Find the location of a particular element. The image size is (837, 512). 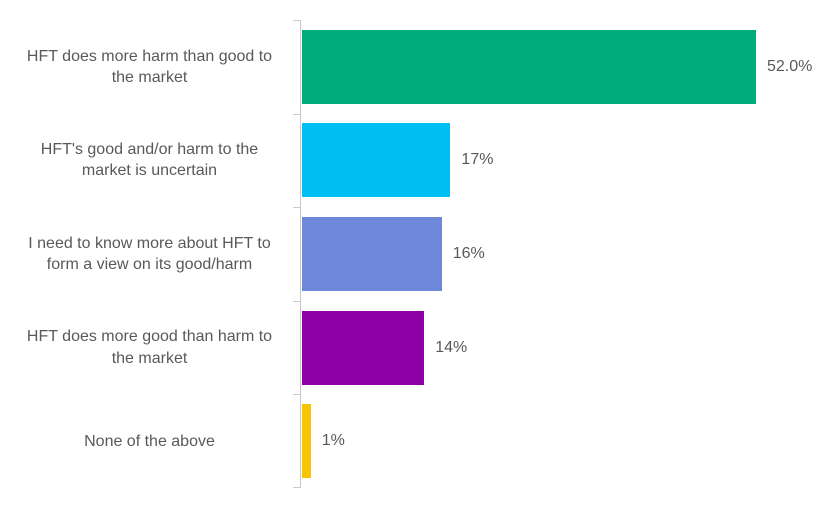

value-label: 17% is located at coordinates (477, 160).